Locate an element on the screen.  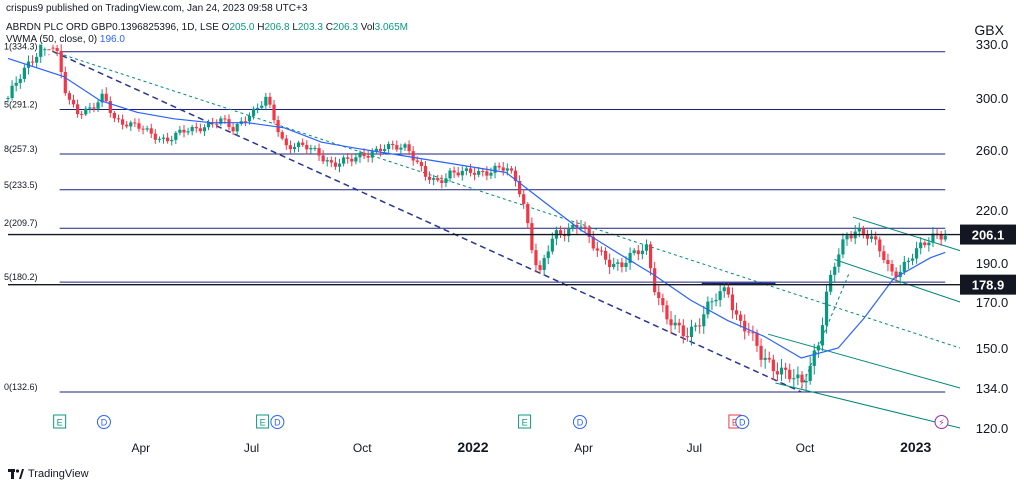
x-tick-label: 2022 is located at coordinates (472, 447).